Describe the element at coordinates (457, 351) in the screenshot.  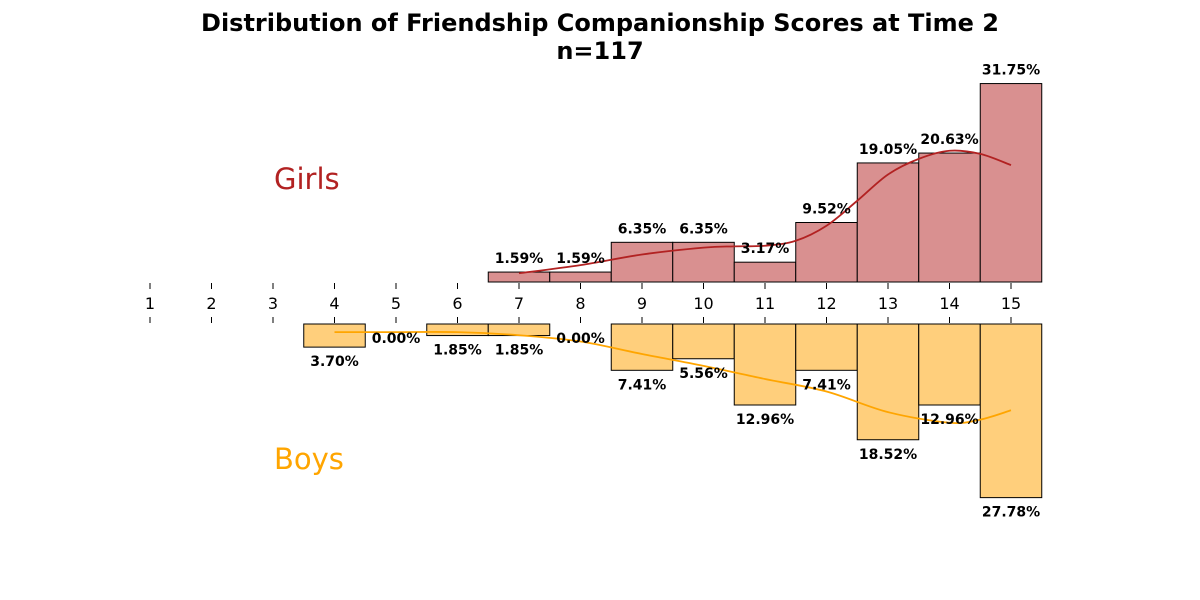
I see `boys-value-label-6: 1.85%` at that location.